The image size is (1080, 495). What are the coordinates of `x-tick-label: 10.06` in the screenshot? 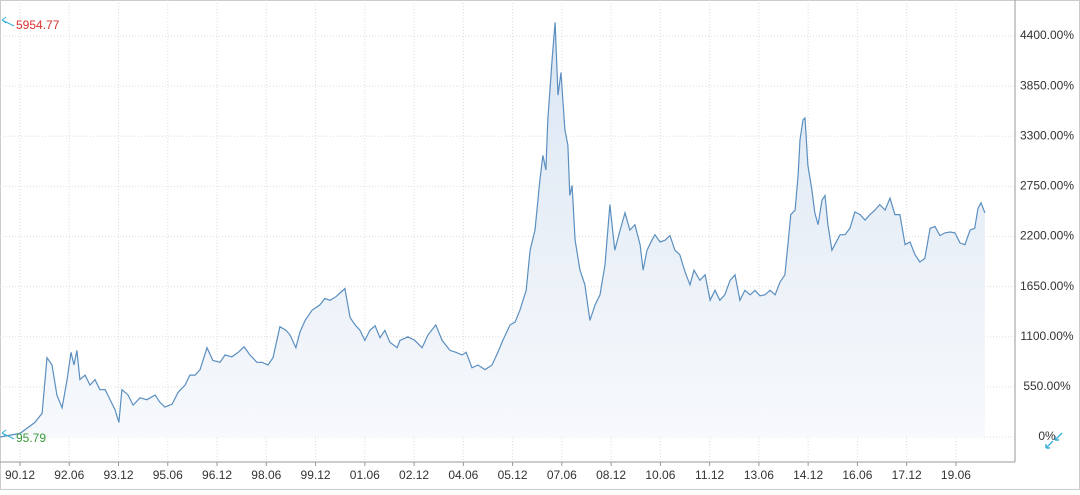 It's located at (660, 475).